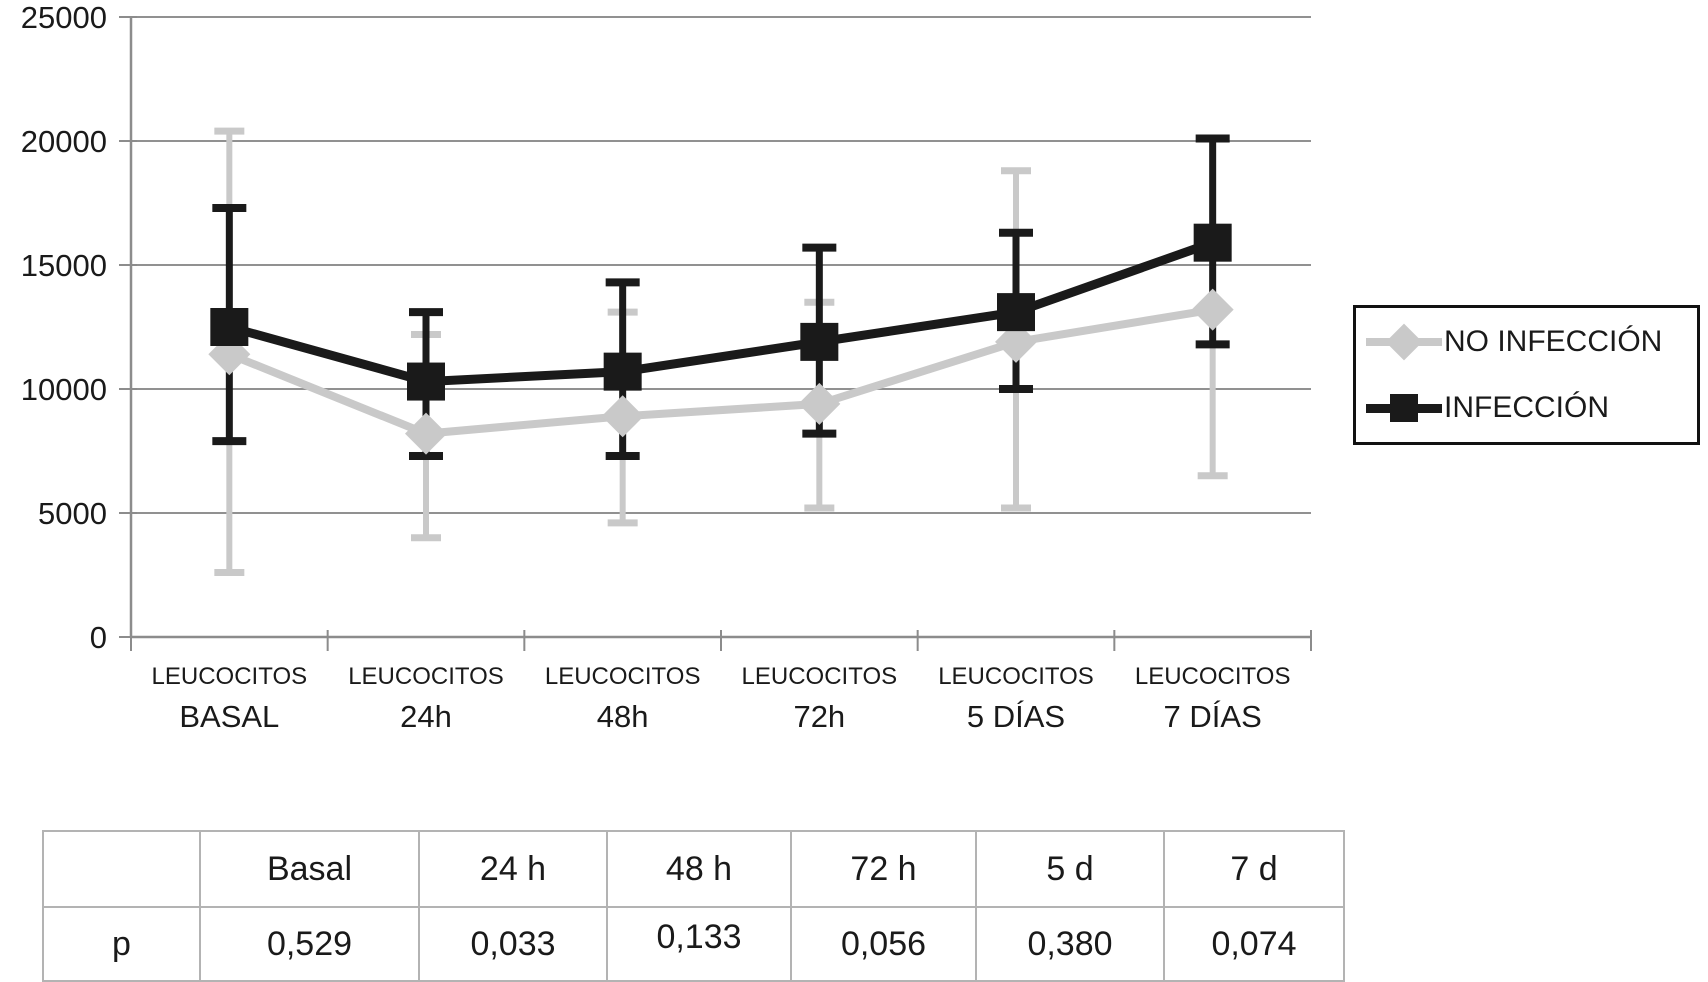  What do you see at coordinates (720, 371) in the screenshot?
I see `series-line-no-infeccion` at bounding box center [720, 371].